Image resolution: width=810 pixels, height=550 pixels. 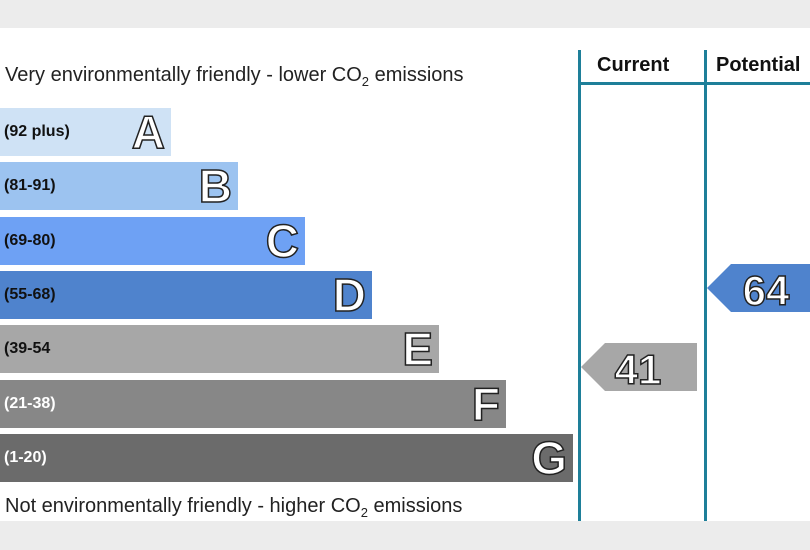 I want to click on band-f: (21-38) F, so click(x=253, y=404).